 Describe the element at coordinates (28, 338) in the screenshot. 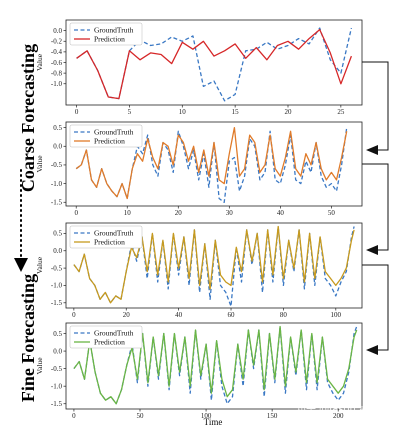

I see `fine-forecasting-label: Fine Forecasting` at that location.